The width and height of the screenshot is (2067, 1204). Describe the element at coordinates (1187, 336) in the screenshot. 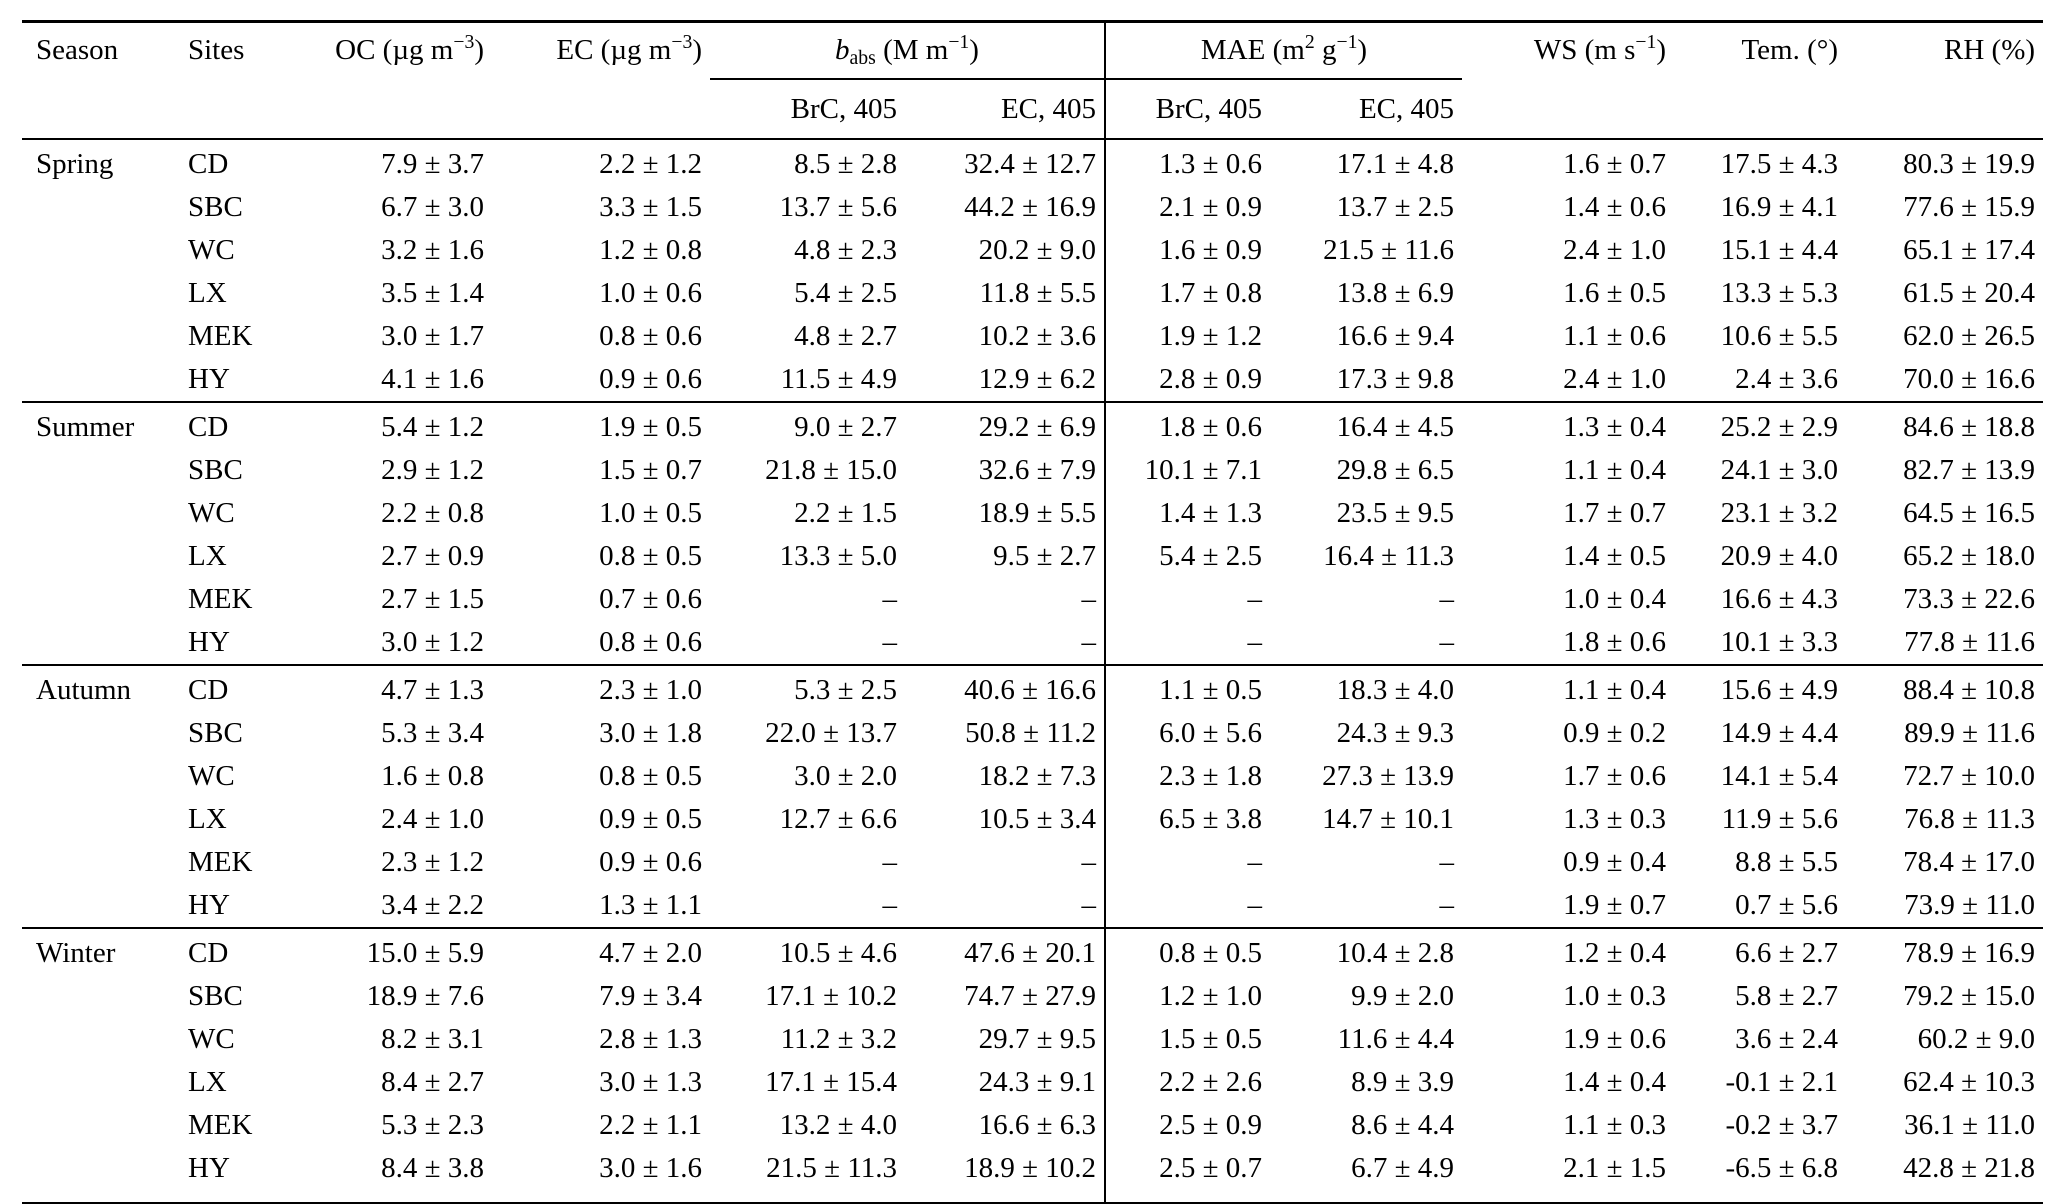

I see `mae-brc-value: 1.9 ± 1.2` at that location.